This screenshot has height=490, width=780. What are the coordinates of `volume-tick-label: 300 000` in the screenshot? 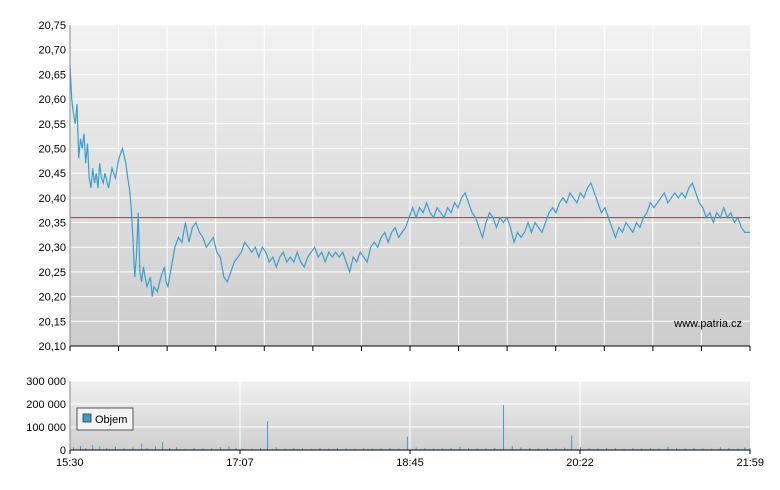 It's located at (46, 382).